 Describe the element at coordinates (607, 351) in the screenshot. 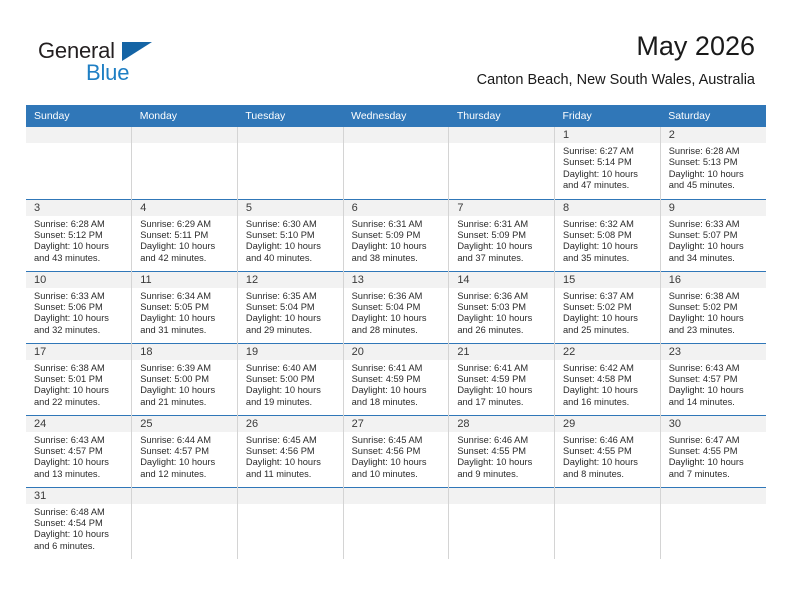

I see `day-number: 22` at that location.